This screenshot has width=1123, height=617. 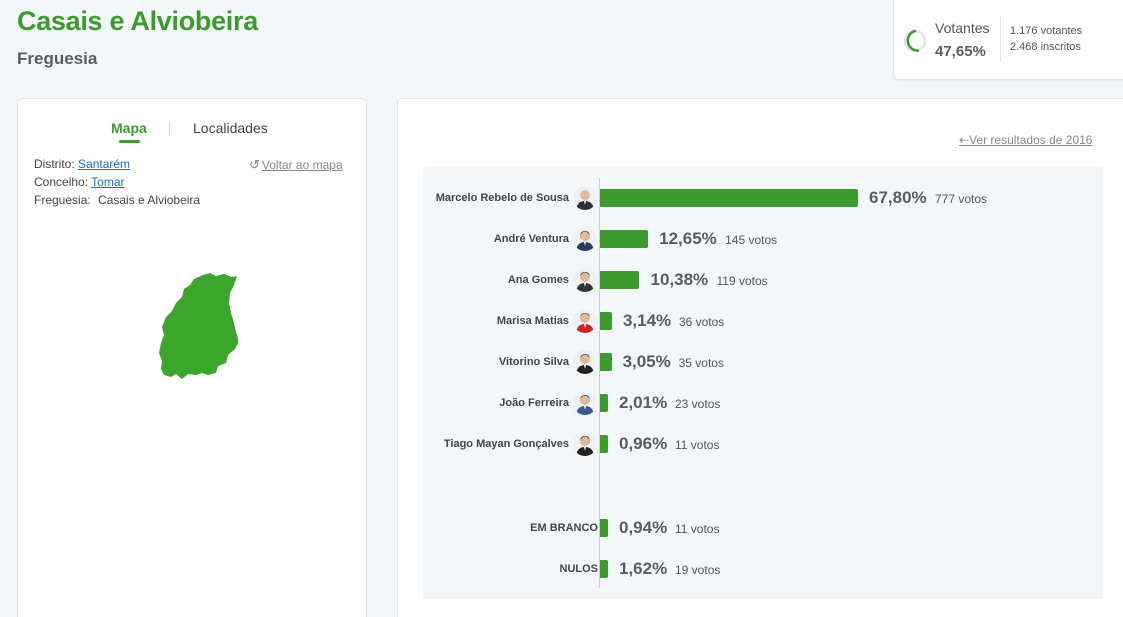 I want to click on district-link: Santarém, so click(x=104, y=164).